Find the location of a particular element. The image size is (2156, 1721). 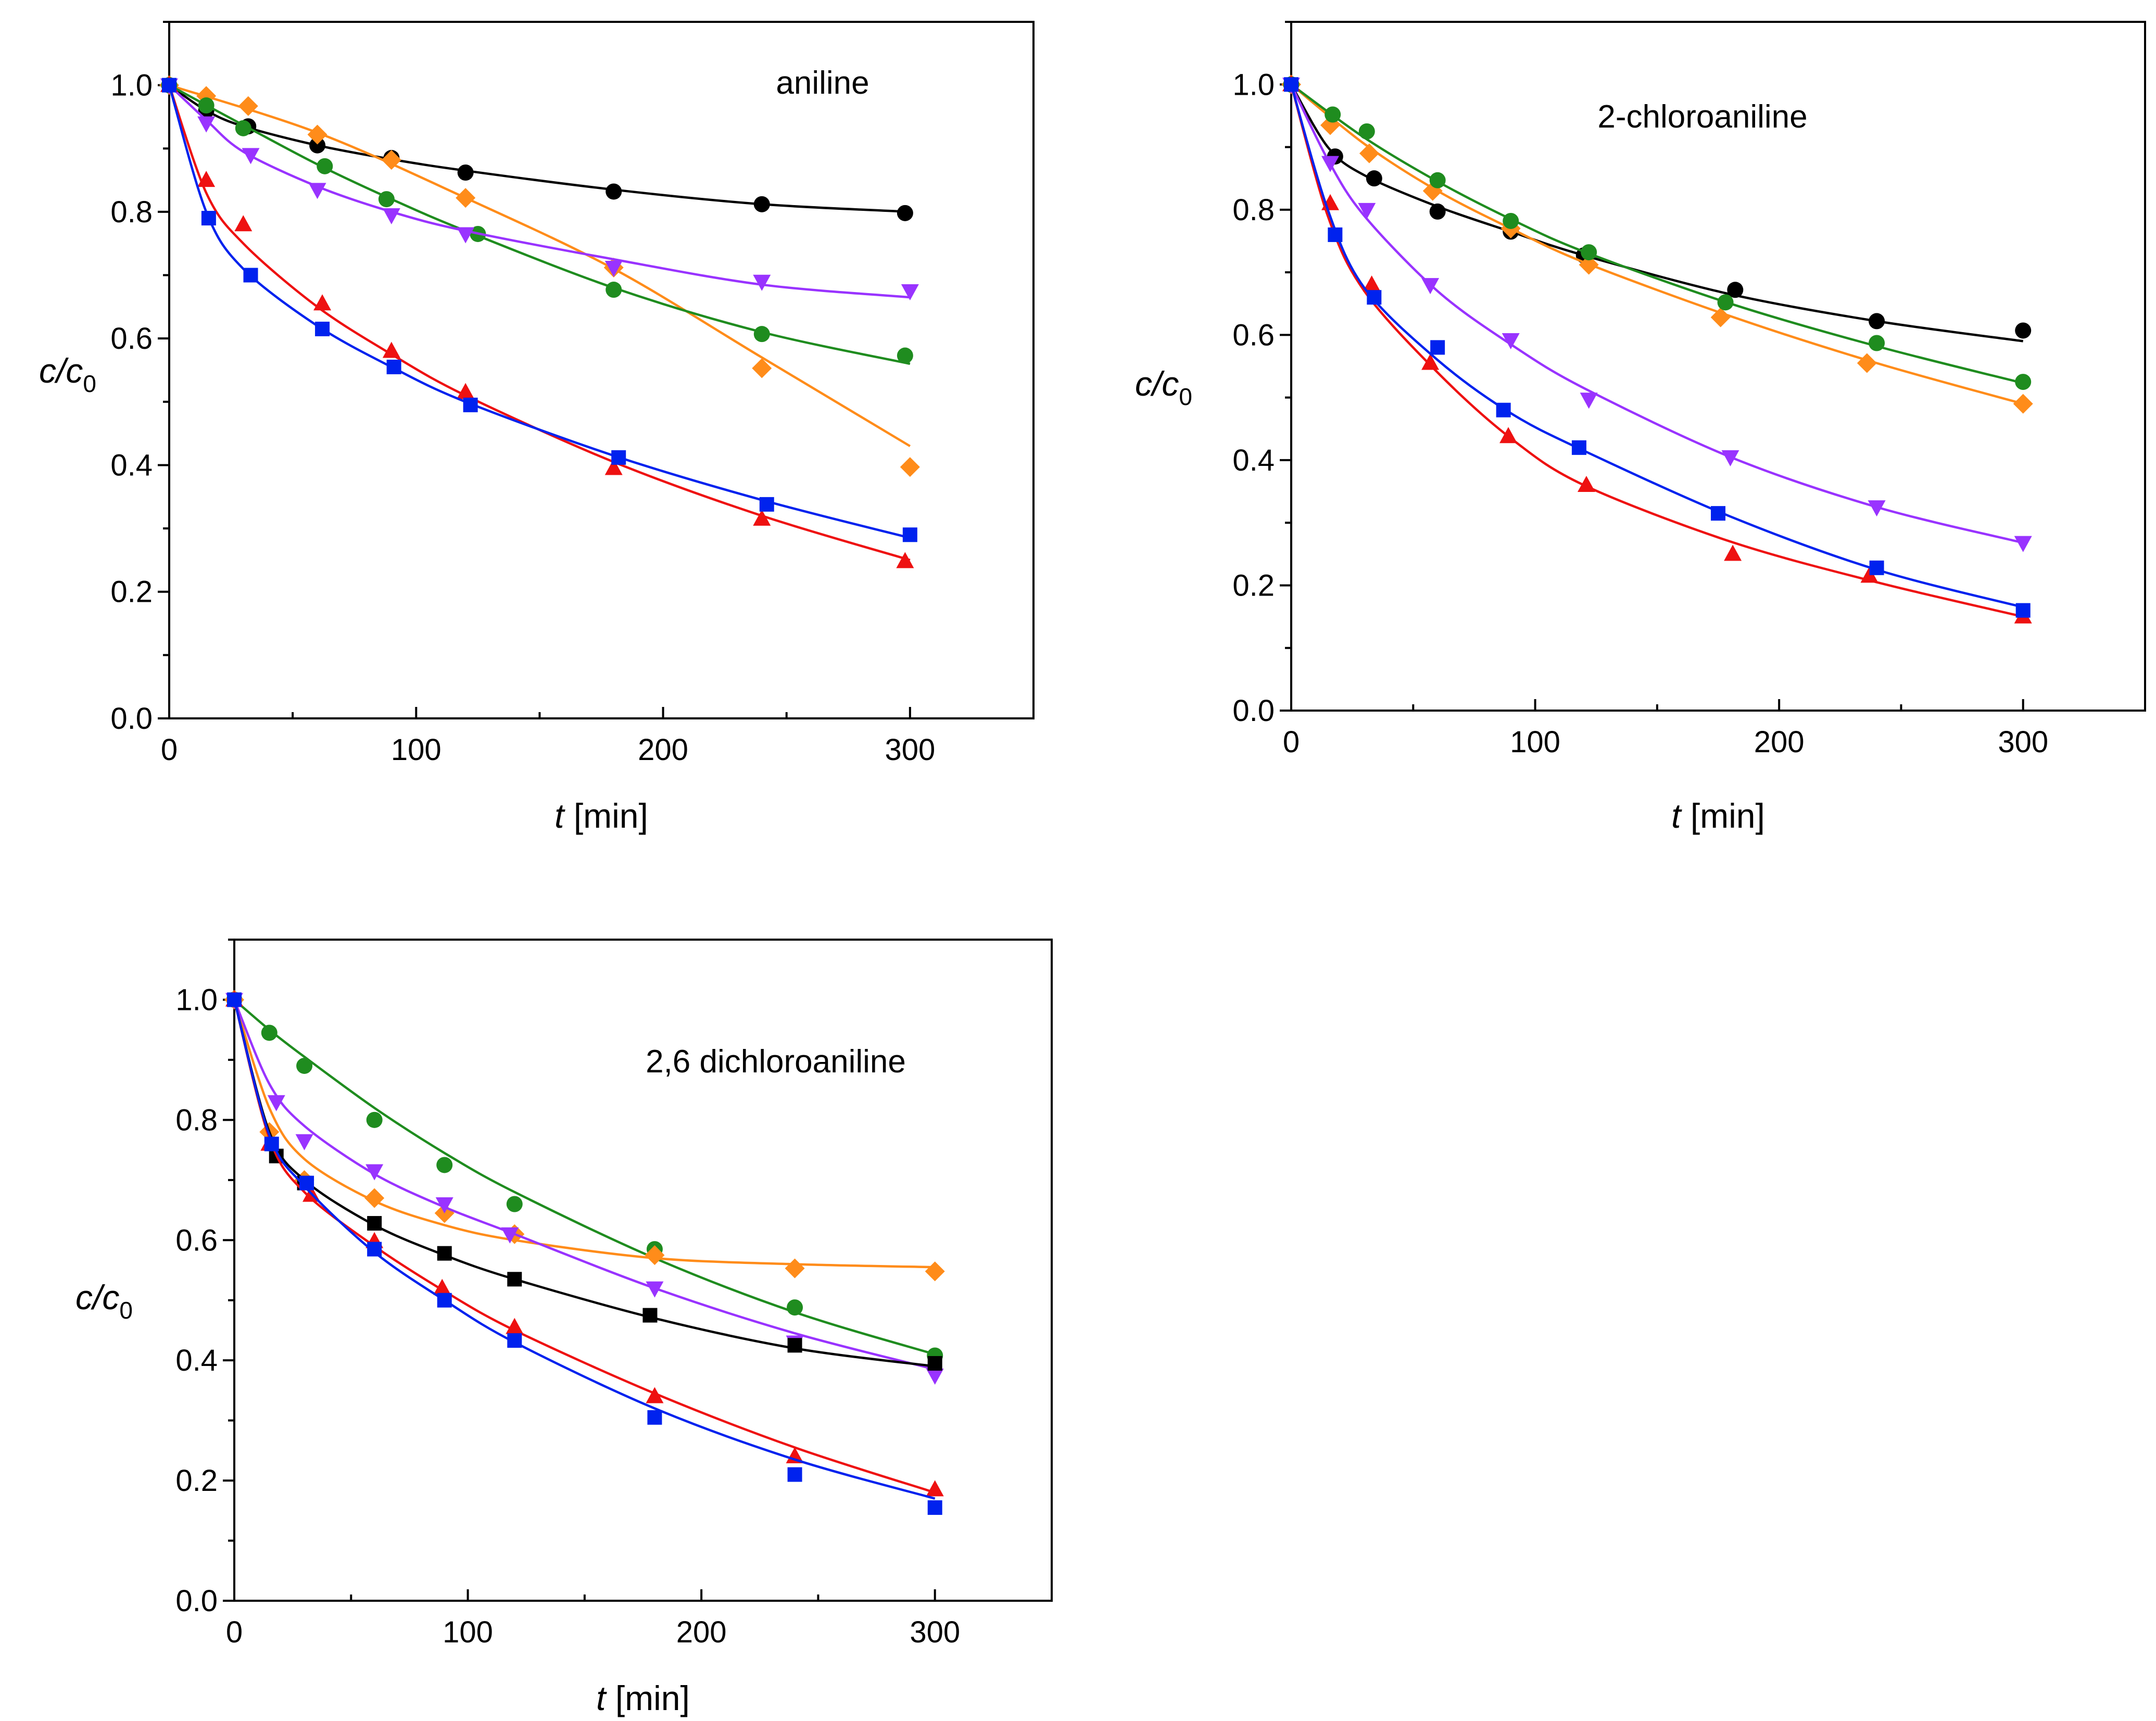

panel-title: aniline is located at coordinates (822, 83).